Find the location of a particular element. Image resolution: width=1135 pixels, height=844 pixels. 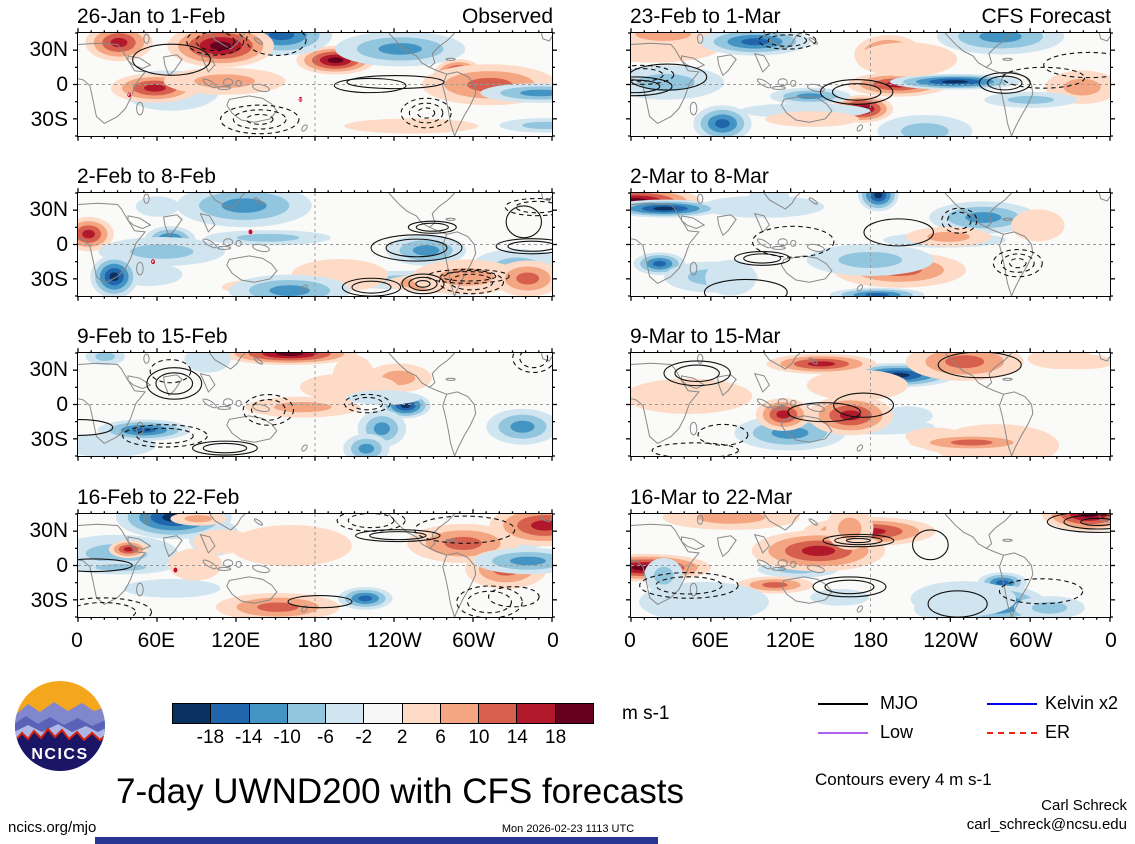

panel-title: 2-Feb to 8-Feb is located at coordinates (146, 176).